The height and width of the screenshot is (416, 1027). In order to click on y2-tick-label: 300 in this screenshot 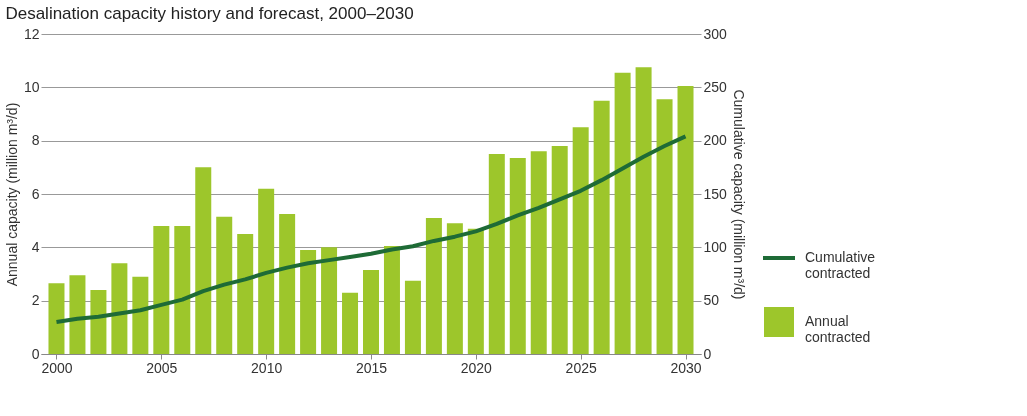, I will do `click(715, 33)`.